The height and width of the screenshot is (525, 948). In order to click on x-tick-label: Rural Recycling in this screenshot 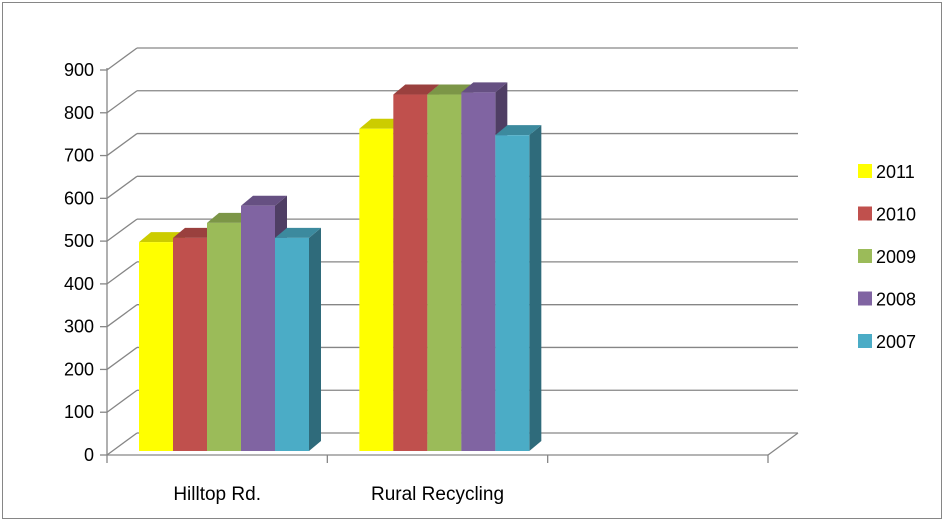, I will do `click(437, 494)`.